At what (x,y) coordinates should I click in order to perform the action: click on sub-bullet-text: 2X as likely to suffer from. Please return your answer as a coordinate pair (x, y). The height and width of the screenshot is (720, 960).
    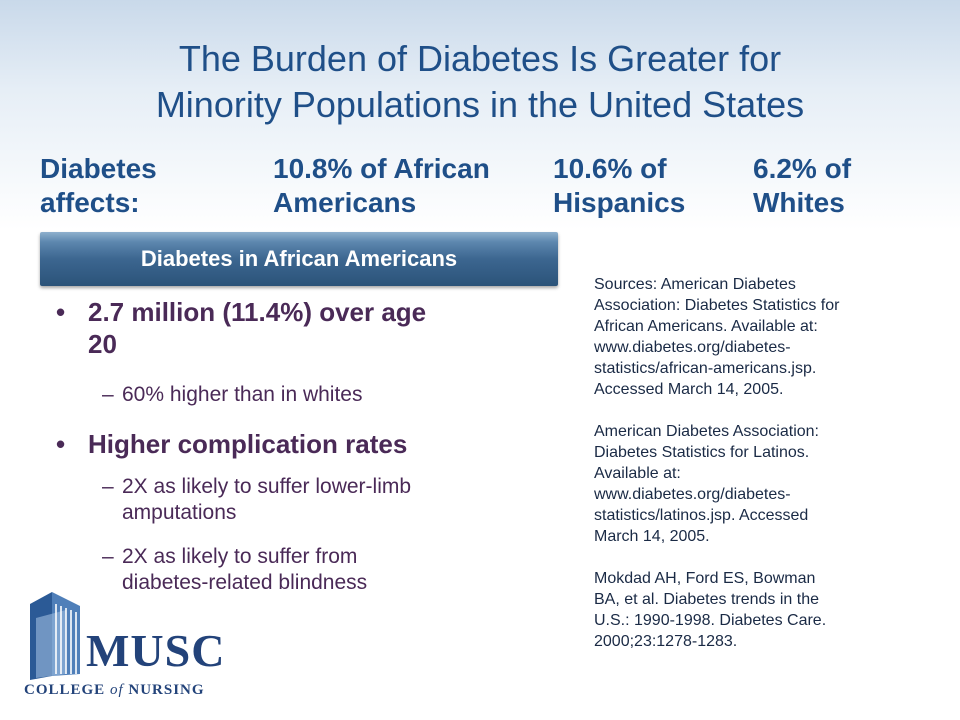
    Looking at the image, I should click on (240, 556).